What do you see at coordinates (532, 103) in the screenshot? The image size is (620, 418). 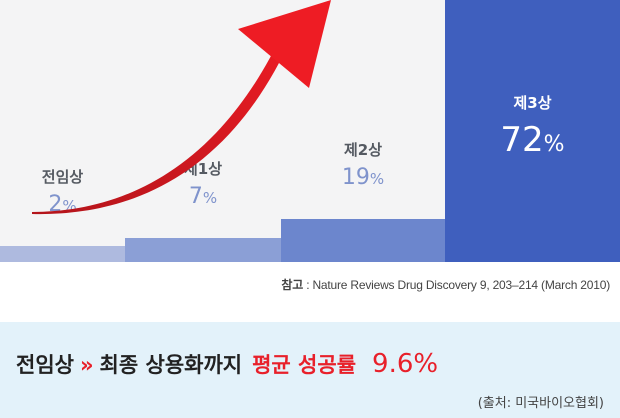 I see `stage-label-4: 제3상` at bounding box center [532, 103].